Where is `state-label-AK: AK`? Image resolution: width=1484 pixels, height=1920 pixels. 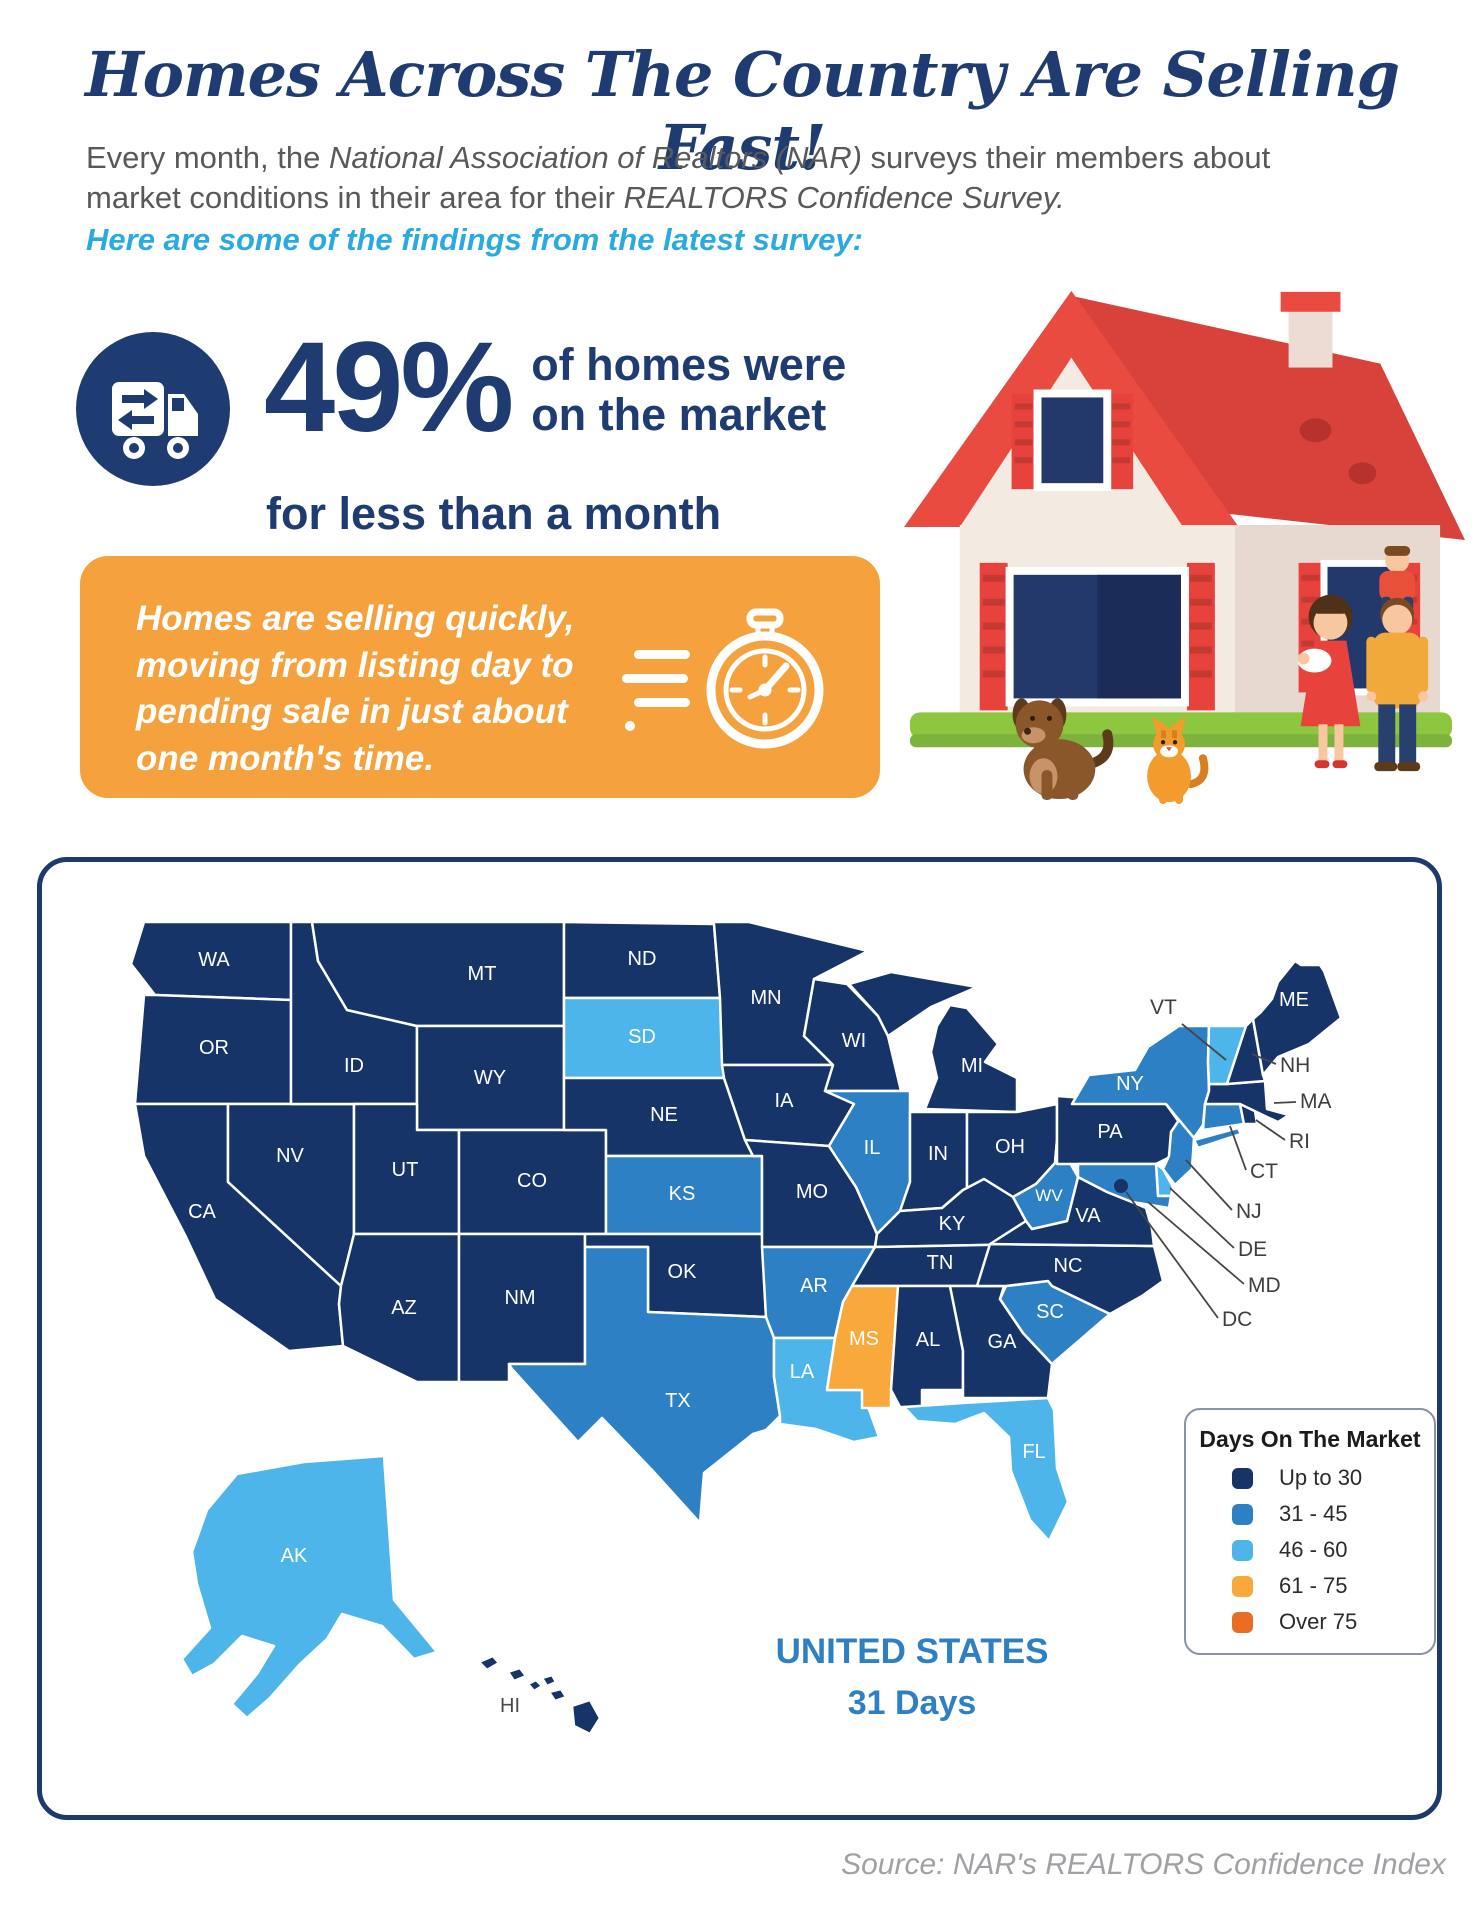 state-label-AK: AK is located at coordinates (294, 1556).